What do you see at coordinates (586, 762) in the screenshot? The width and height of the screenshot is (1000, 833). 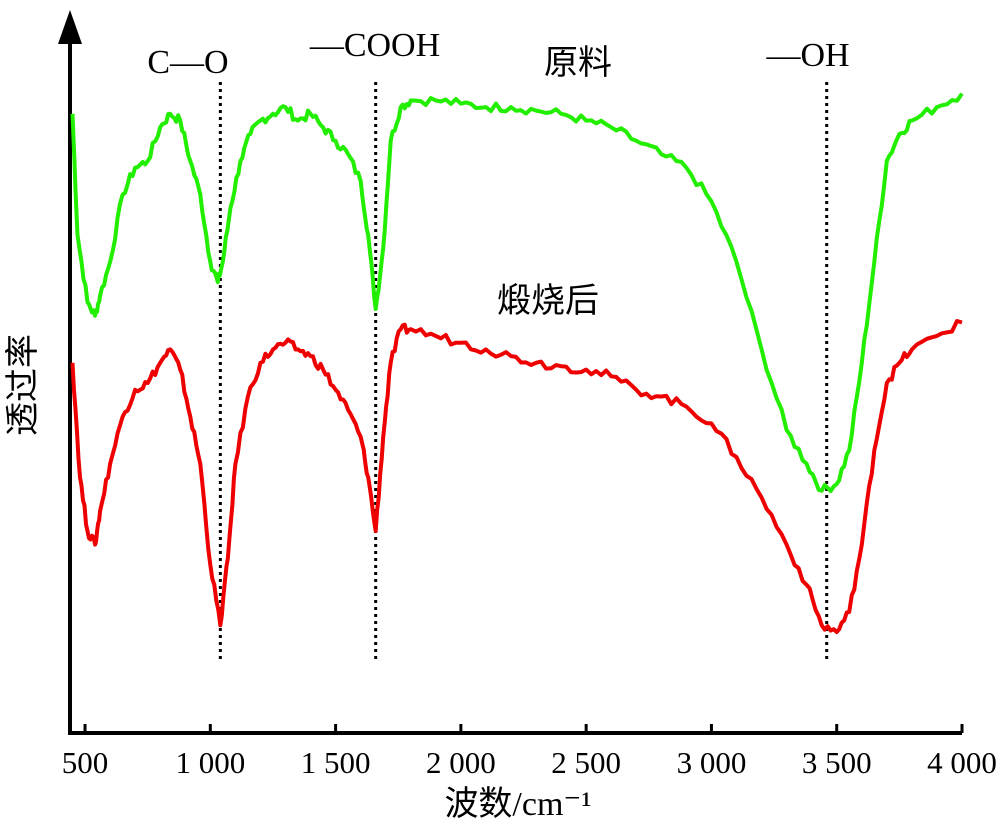 I see `x-tick-label: 2 500` at bounding box center [586, 762].